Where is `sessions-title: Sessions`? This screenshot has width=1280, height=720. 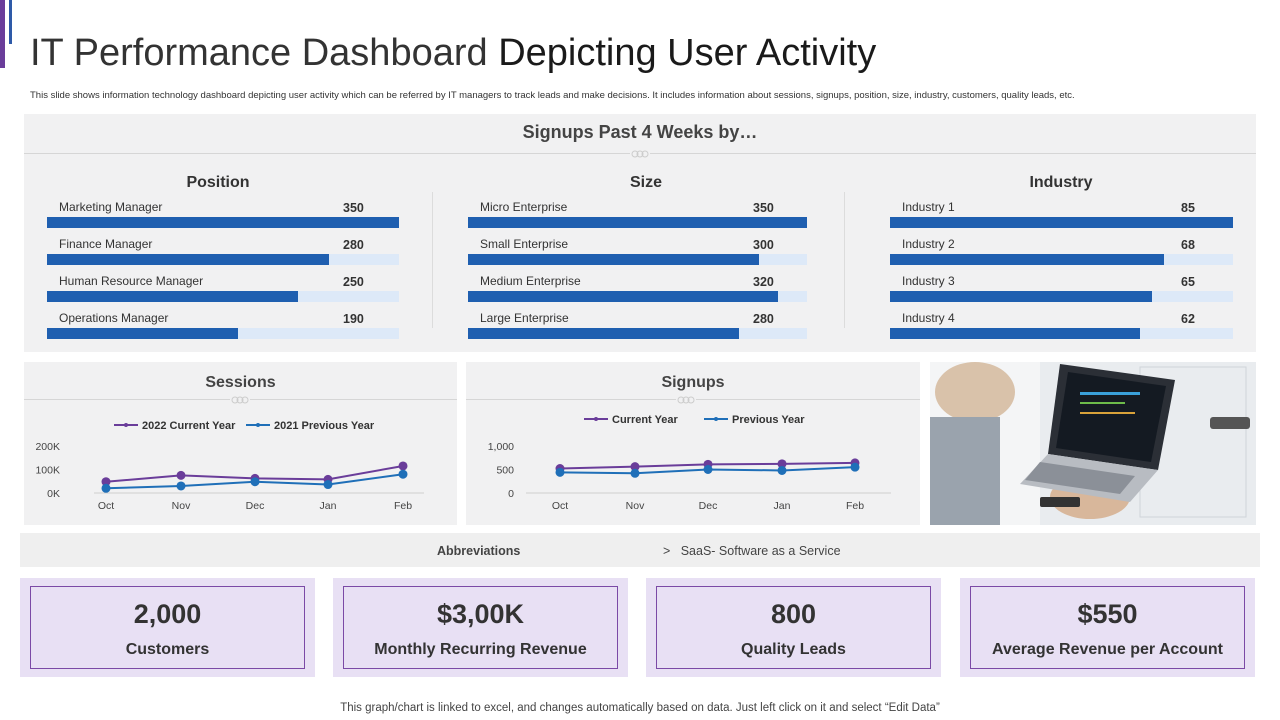 sessions-title: Sessions is located at coordinates (240, 382).